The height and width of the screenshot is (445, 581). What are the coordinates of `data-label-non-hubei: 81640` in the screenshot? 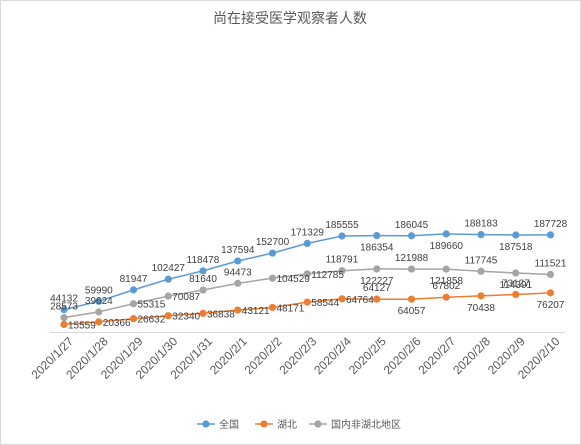 It's located at (203, 279).